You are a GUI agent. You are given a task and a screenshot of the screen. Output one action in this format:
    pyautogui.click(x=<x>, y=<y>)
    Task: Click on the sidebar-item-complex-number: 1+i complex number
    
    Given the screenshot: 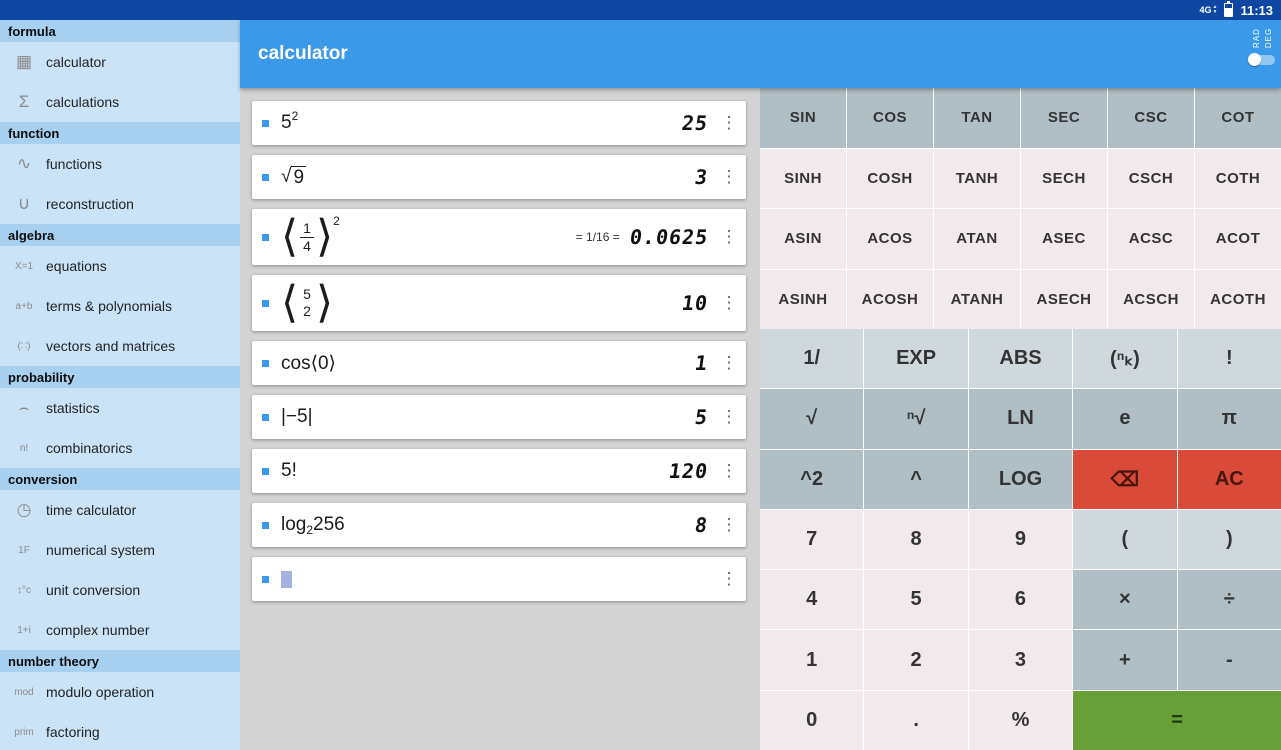 What is the action you would take?
    pyautogui.click(x=120, y=630)
    